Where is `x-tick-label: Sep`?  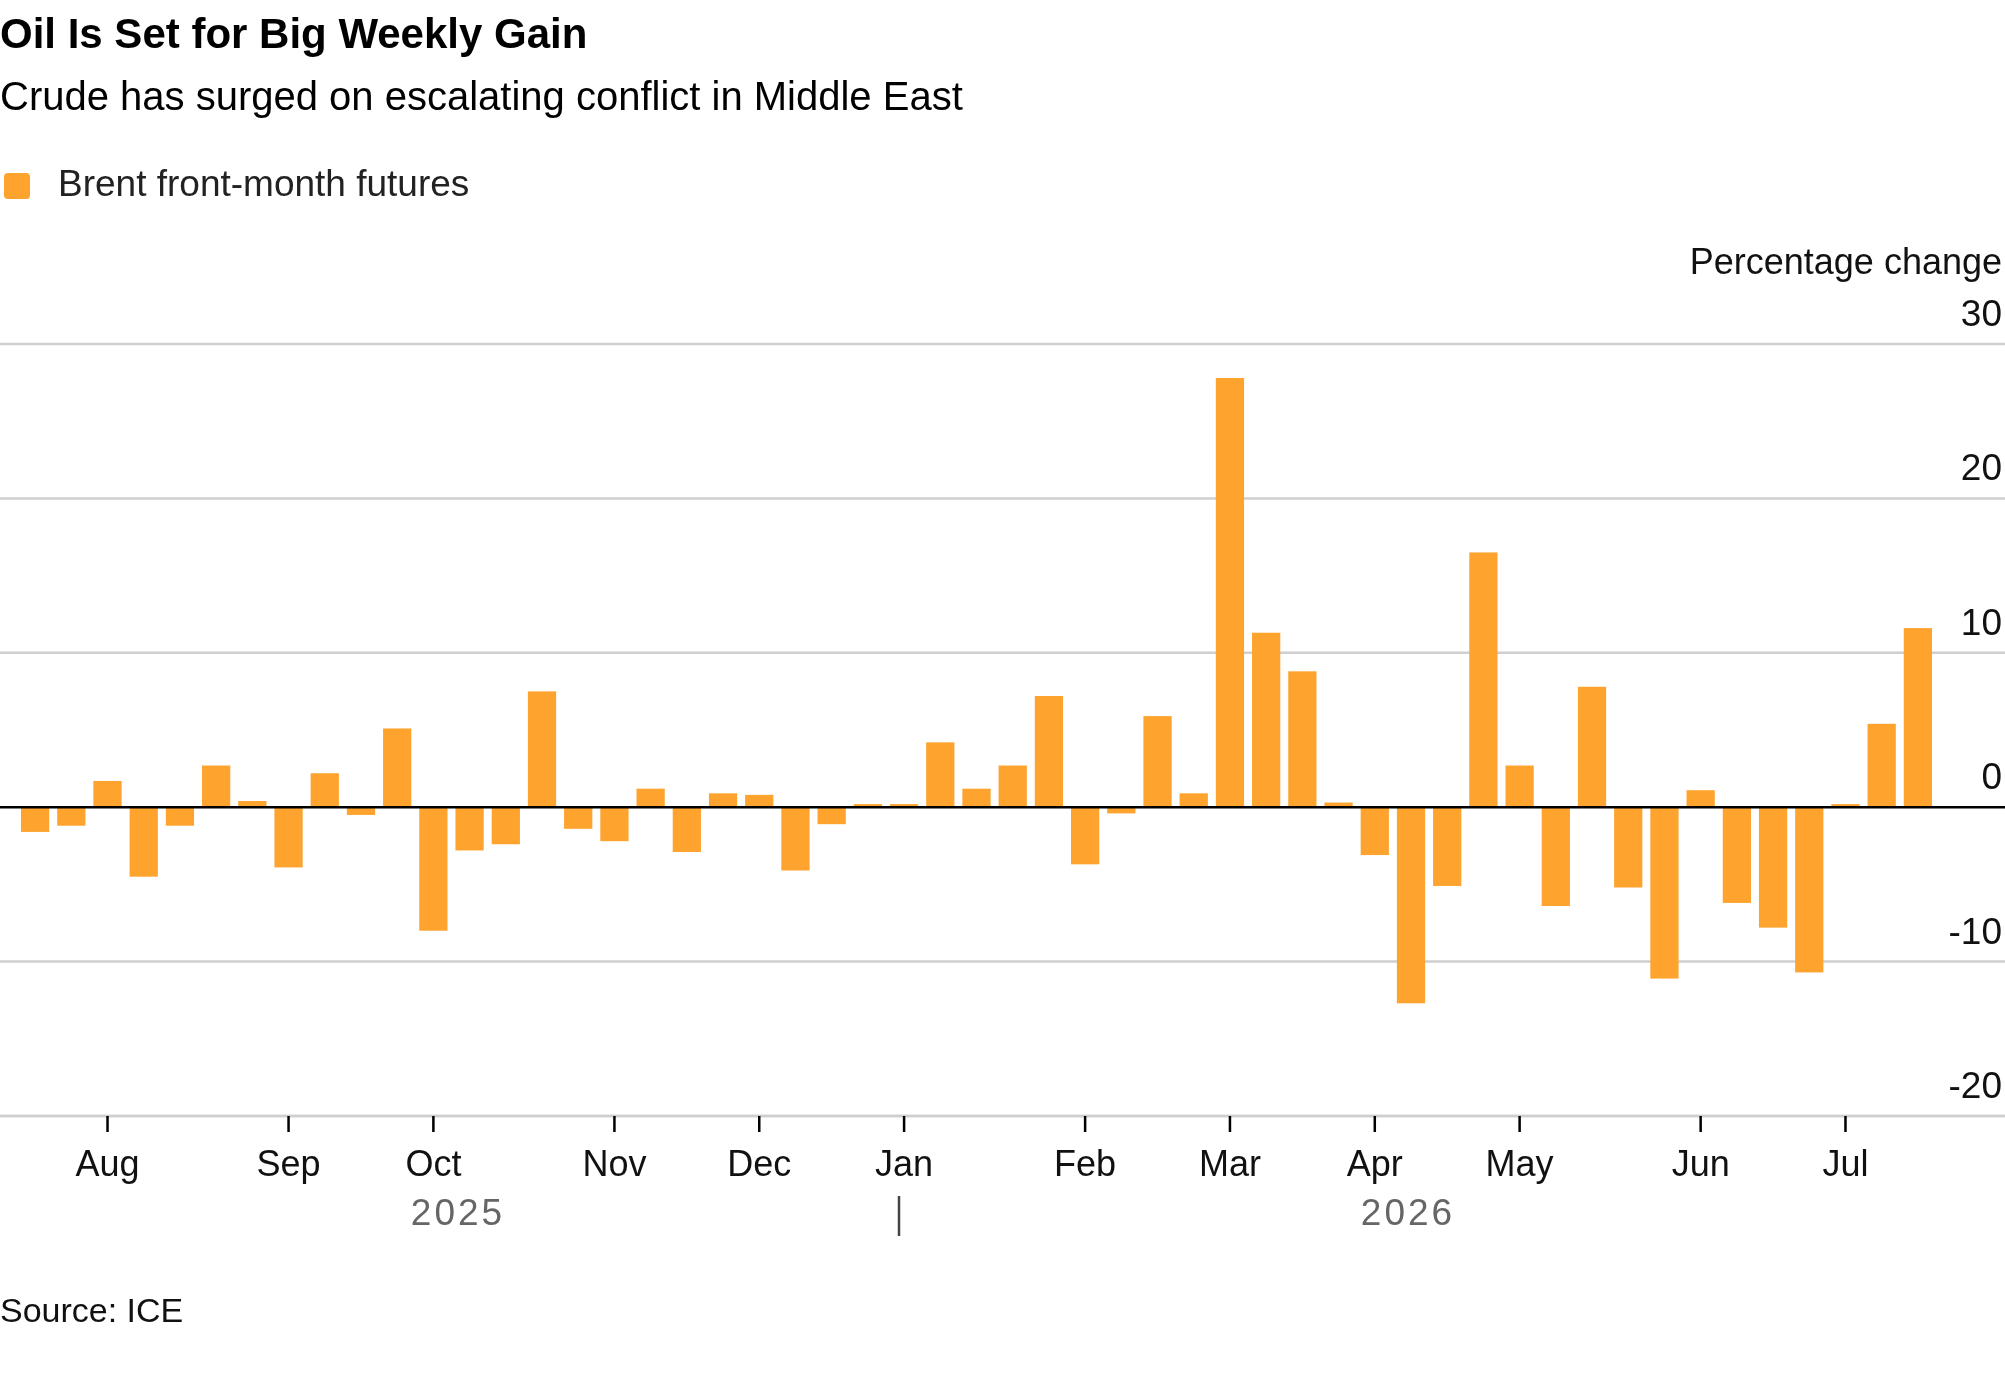
x-tick-label: Sep is located at coordinates (288, 1163).